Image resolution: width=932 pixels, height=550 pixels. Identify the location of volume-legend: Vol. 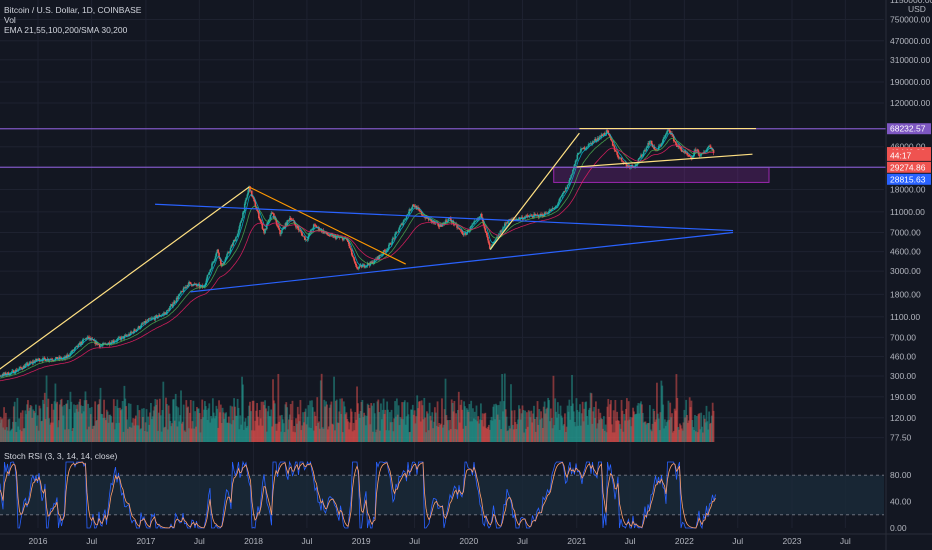
(10, 20).